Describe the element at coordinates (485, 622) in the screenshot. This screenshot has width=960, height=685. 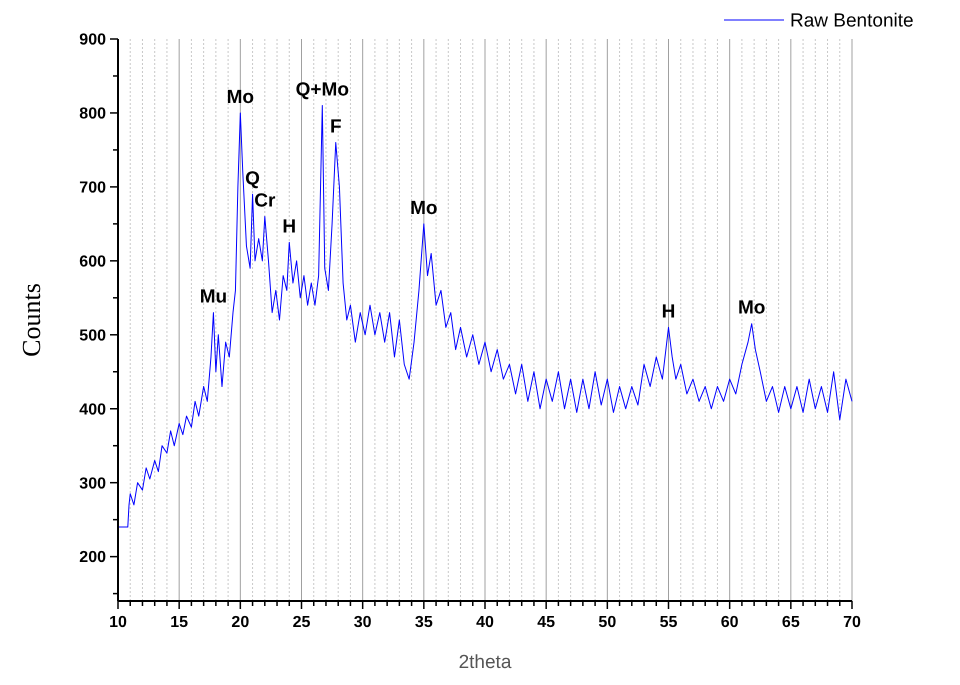
I see `x-tick-label: 40` at that location.